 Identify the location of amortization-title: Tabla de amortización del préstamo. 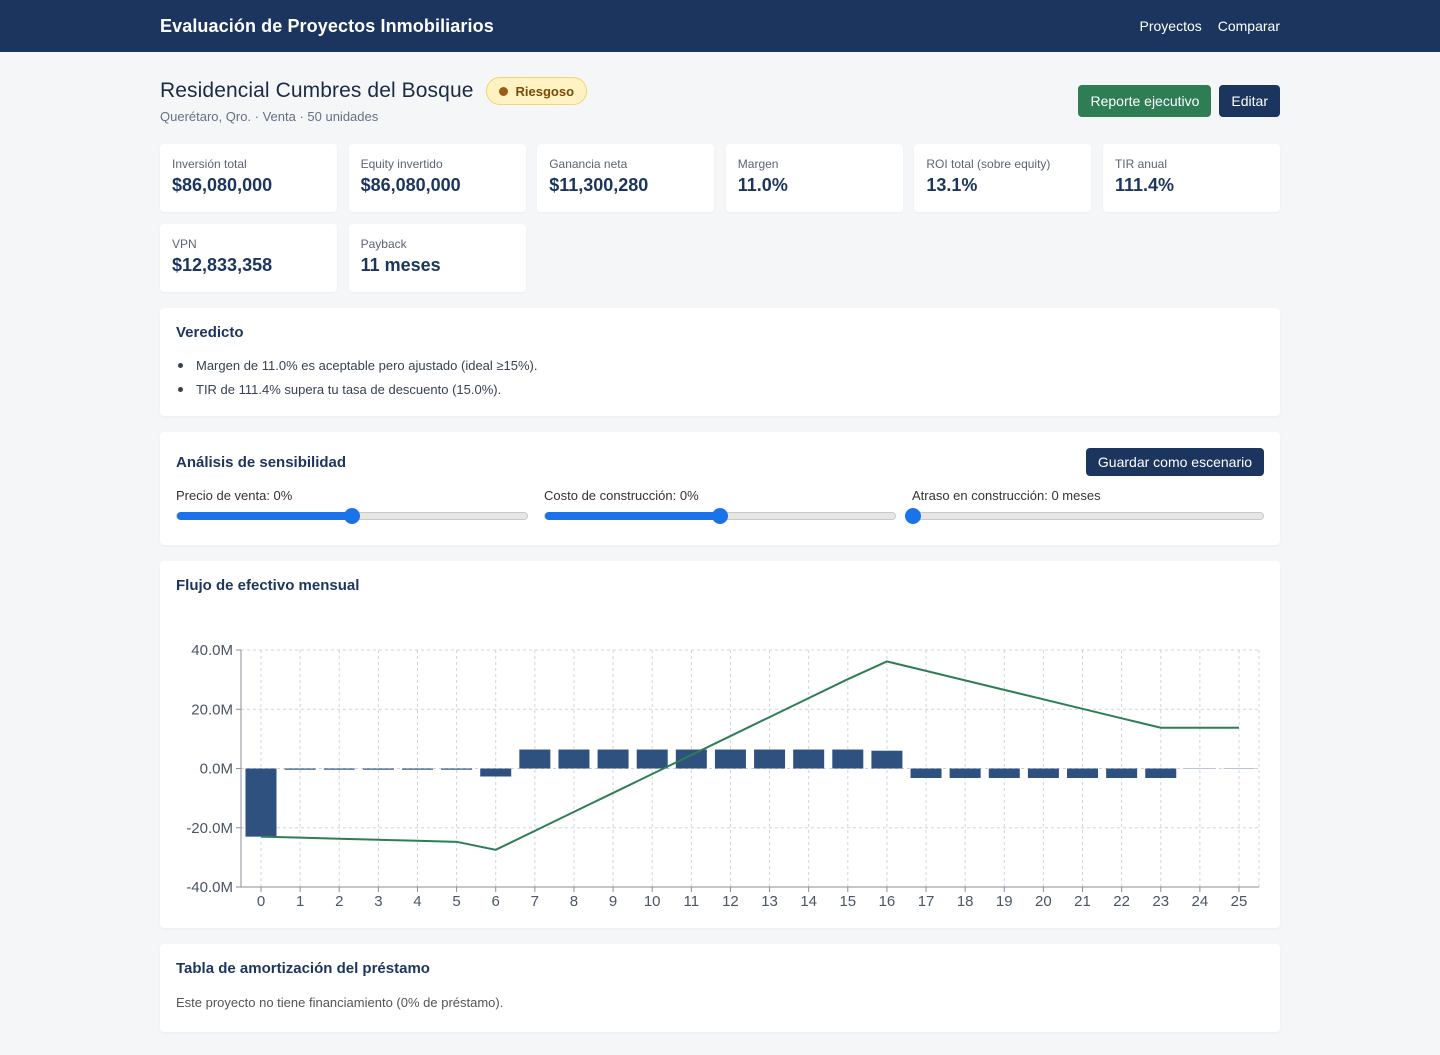
(303, 968).